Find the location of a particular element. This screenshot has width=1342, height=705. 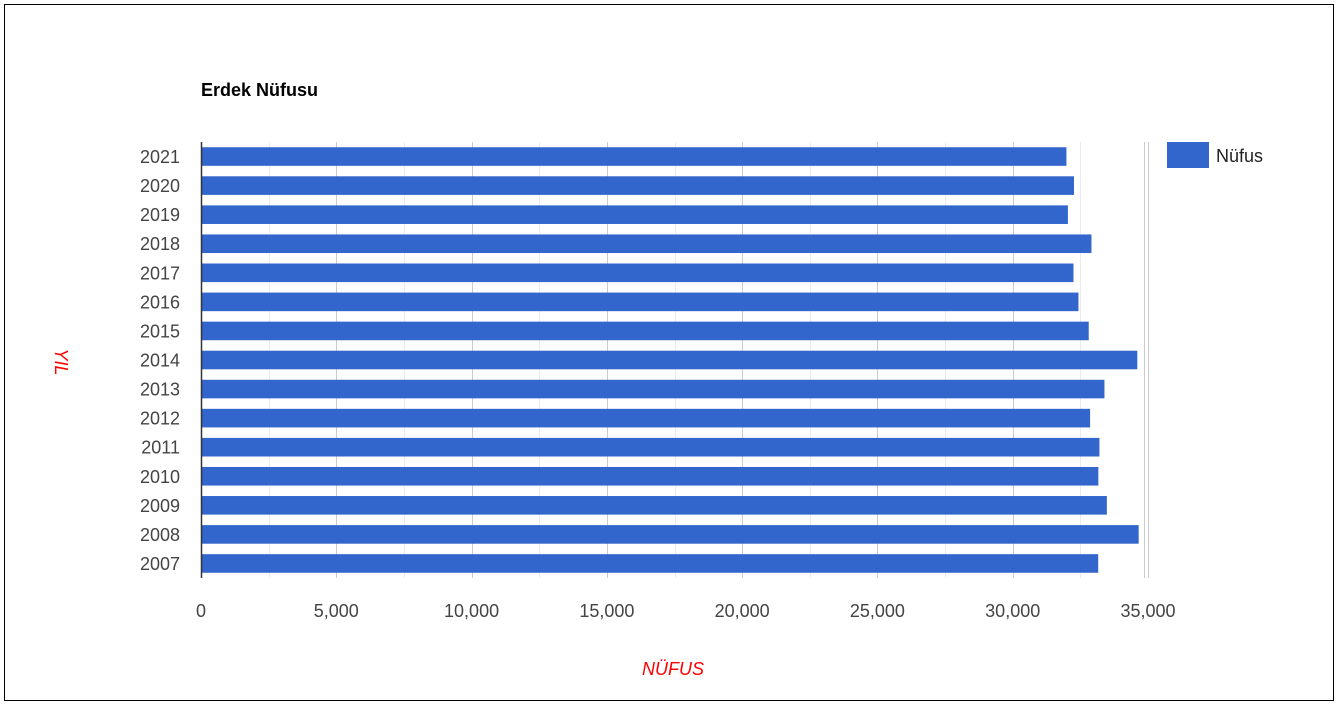

x-tick-label: 15,000 is located at coordinates (606, 611).